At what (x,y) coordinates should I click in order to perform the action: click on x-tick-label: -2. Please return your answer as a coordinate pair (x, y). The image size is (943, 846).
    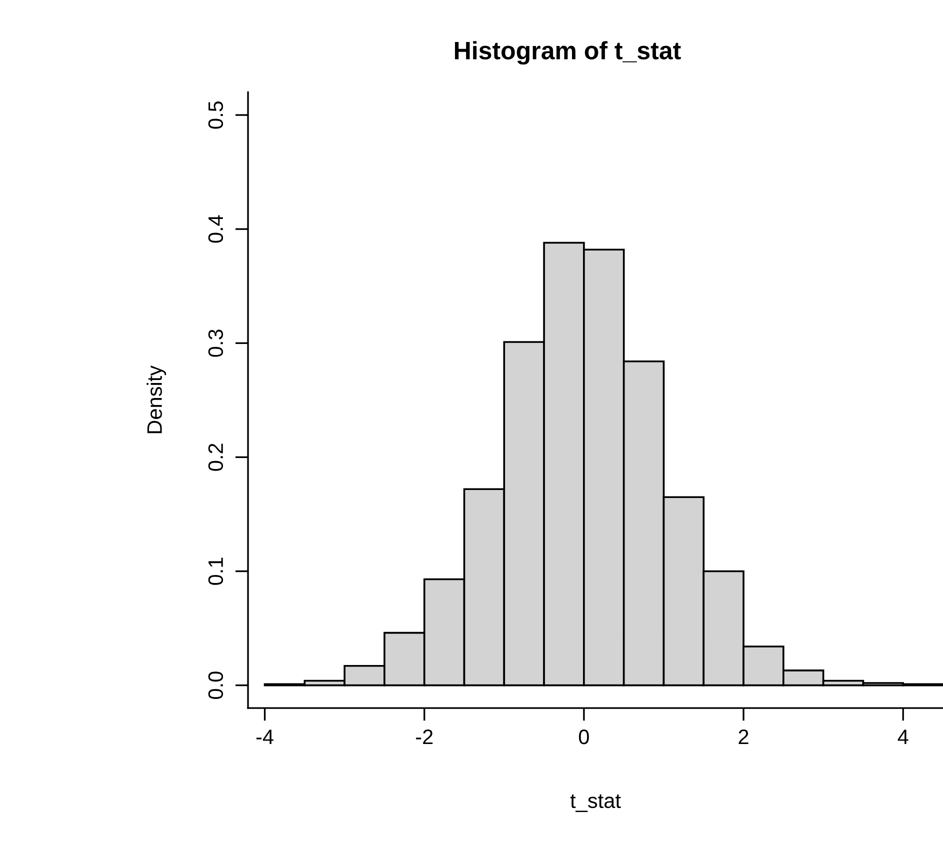
    Looking at the image, I should click on (424, 736).